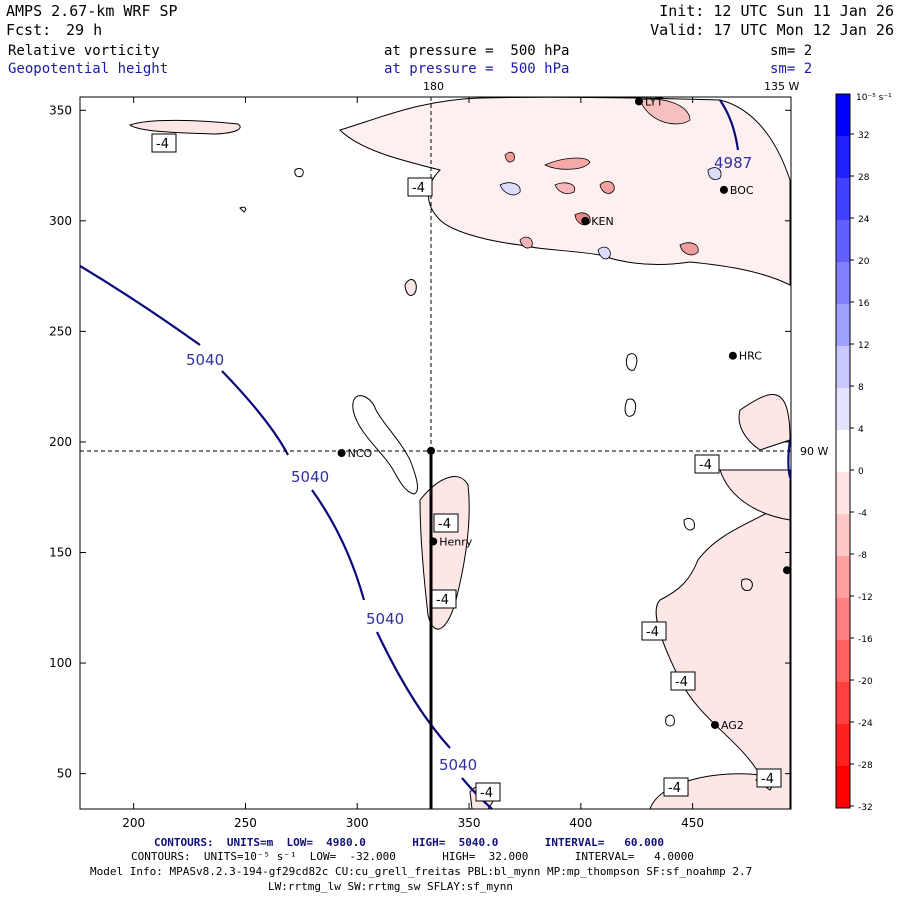 The height and width of the screenshot is (900, 900). I want to click on field-vorticity-name: Relative vorticity, so click(84, 51).